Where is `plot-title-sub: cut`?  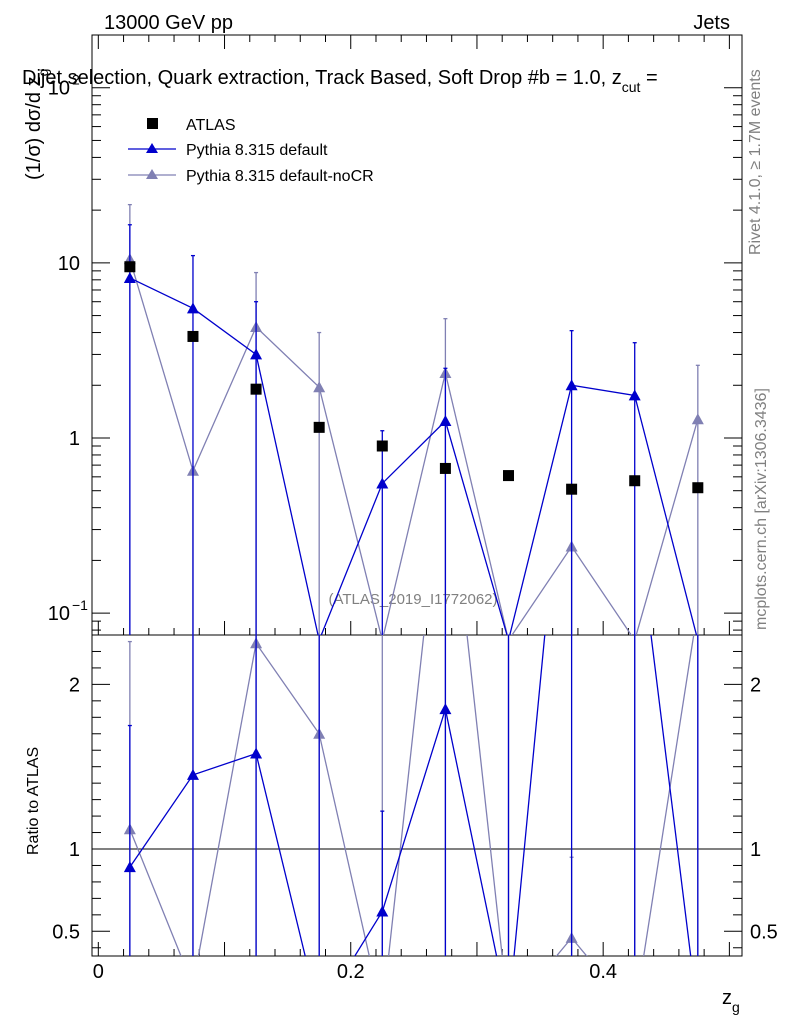
plot-title-sub: cut is located at coordinates (631, 87).